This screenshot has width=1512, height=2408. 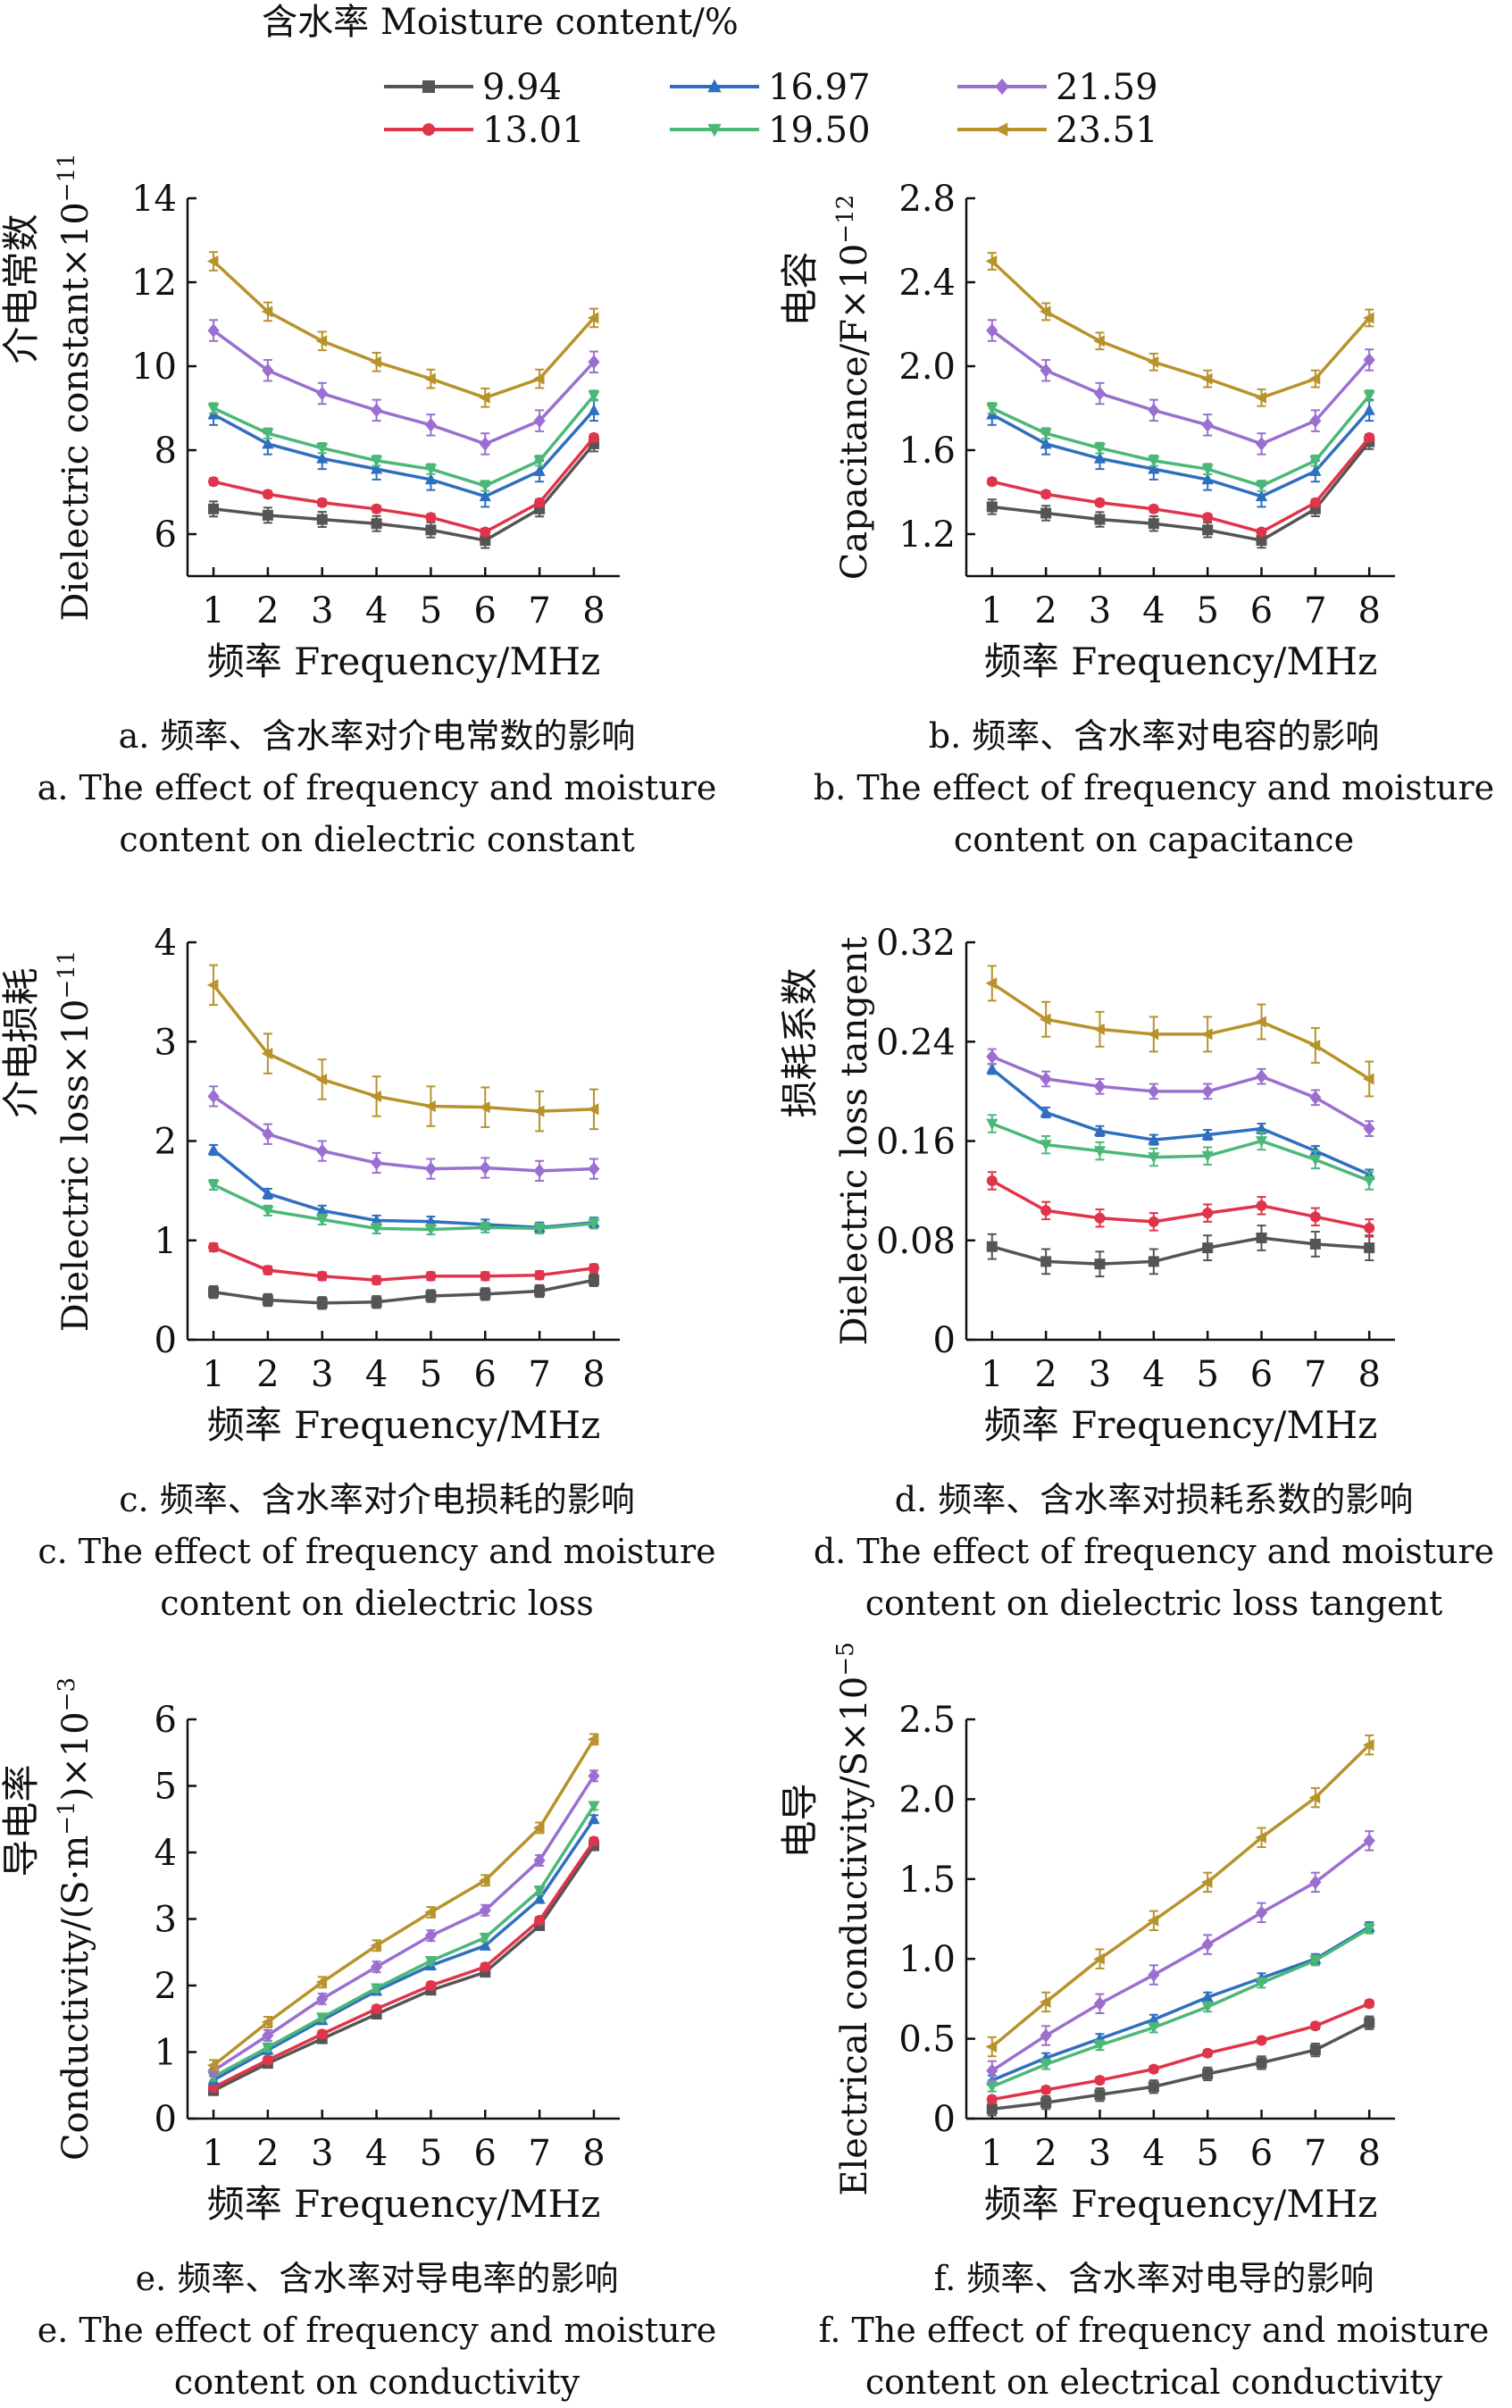 What do you see at coordinates (377, 839) in the screenshot?
I see `caption-en-line2-a: content on dielectric constant` at bounding box center [377, 839].